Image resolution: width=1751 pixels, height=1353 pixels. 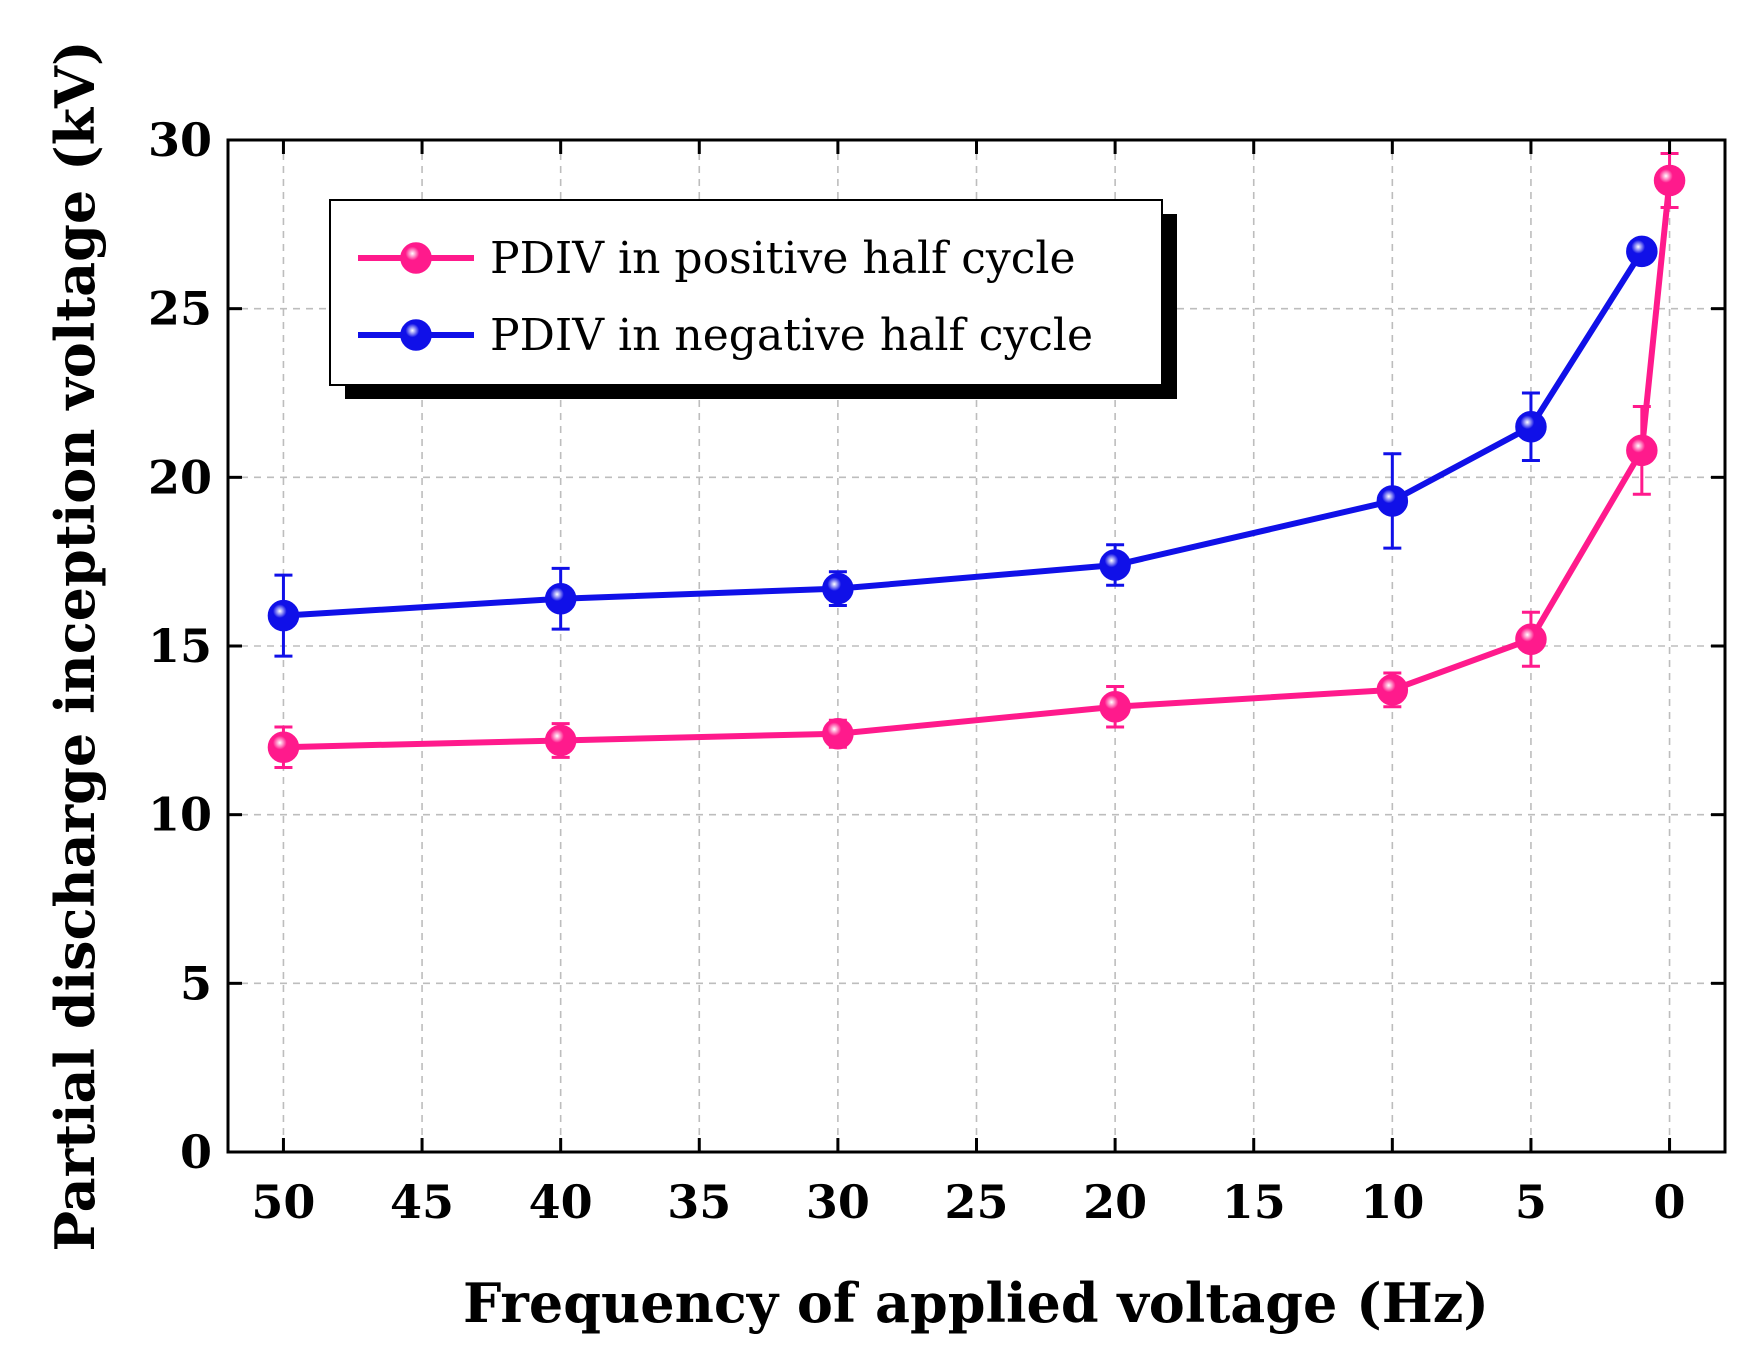 I want to click on y-tick-label: 25, so click(x=180, y=309).